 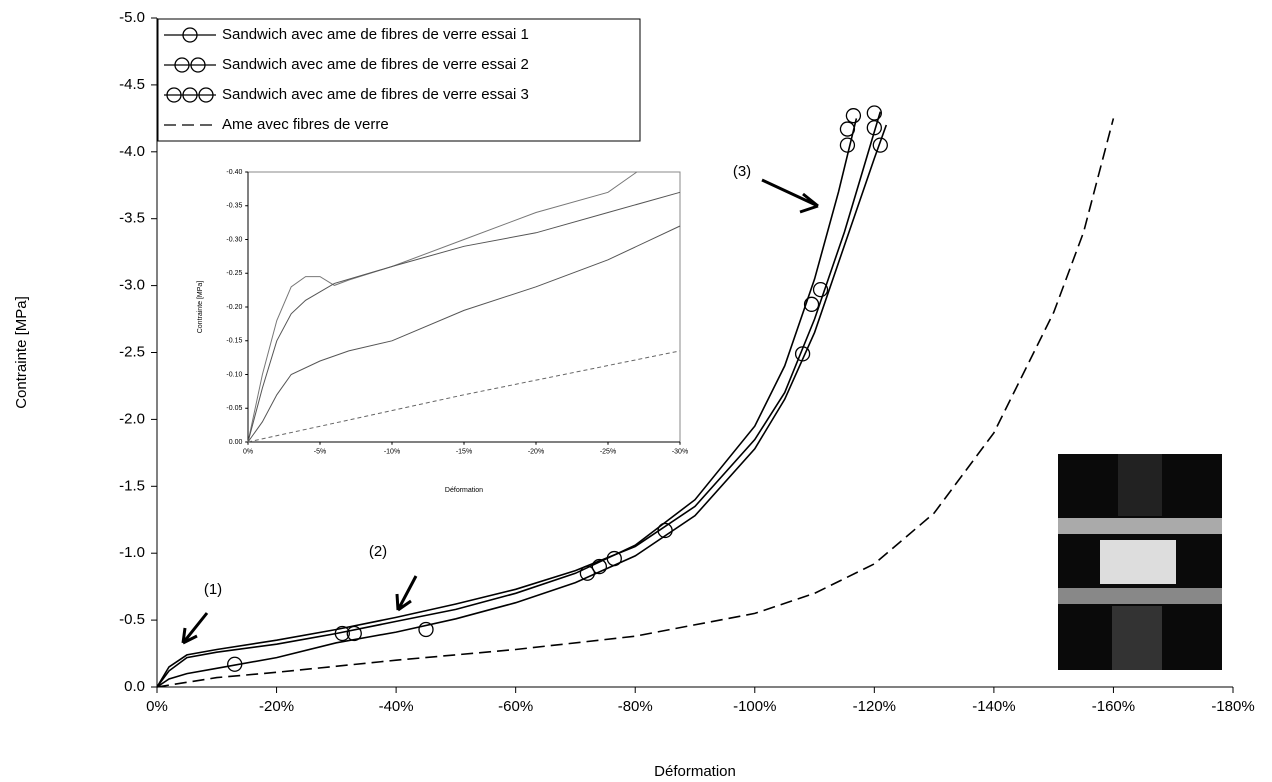 I want to click on y-tick-label: -0.35, so click(x=234, y=206).